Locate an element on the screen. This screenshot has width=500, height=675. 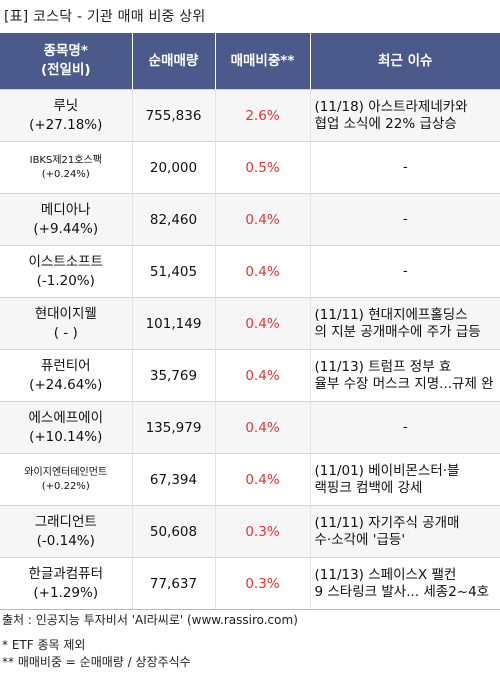
recent-issue-line: 의 지분 공개매수에 주가 급등 is located at coordinates (397, 331).